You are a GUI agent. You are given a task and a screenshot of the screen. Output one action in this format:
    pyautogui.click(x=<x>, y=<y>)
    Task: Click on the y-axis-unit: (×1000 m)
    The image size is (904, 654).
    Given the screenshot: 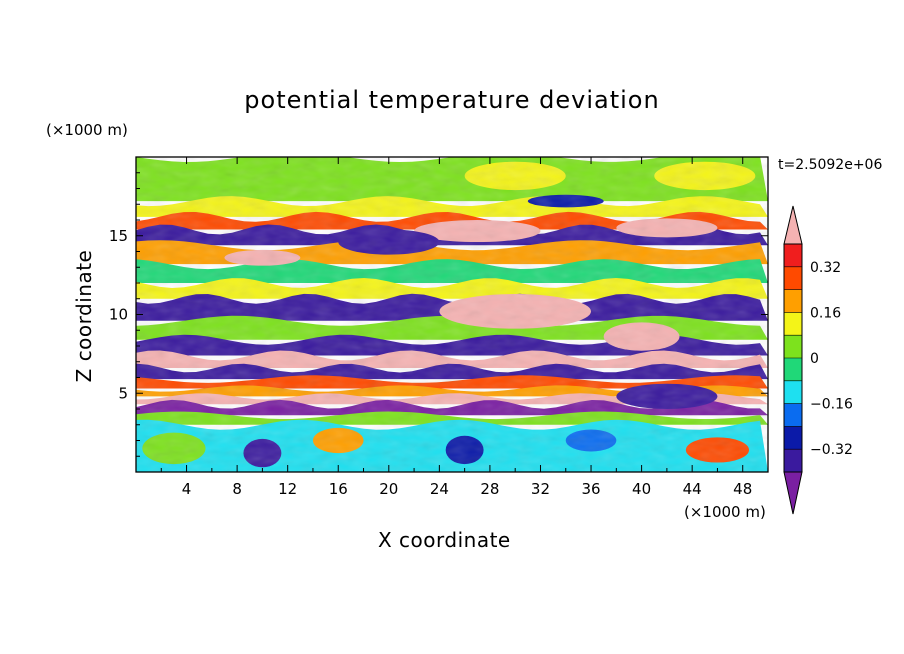 What is the action you would take?
    pyautogui.click(x=87, y=130)
    